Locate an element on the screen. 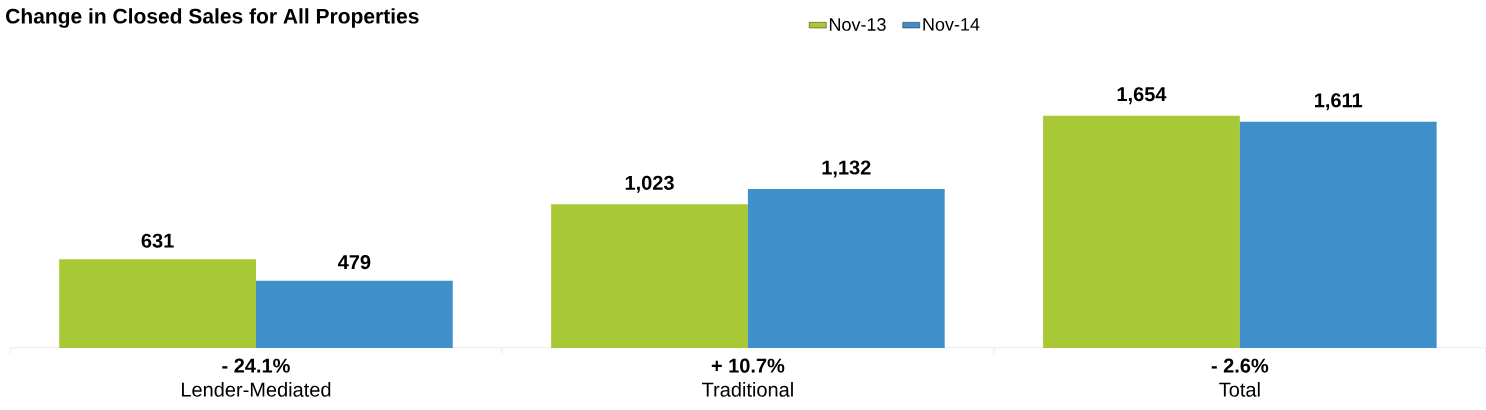  chart-title: Change in Closed Sales for All Properties is located at coordinates (212, 18).